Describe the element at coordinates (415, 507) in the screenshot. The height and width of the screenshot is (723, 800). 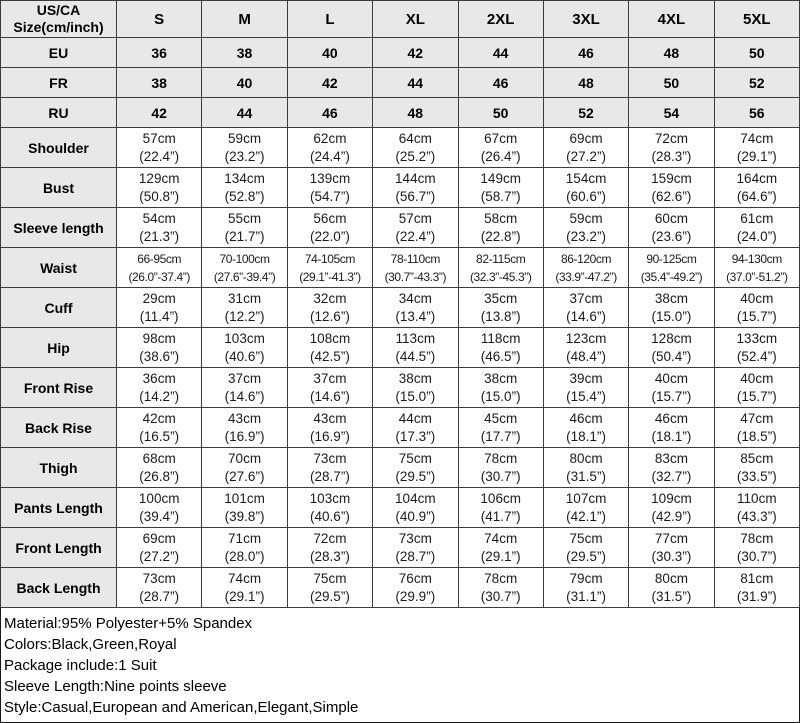
I see `measurement-cell: 104cm (40.9”)` at that location.